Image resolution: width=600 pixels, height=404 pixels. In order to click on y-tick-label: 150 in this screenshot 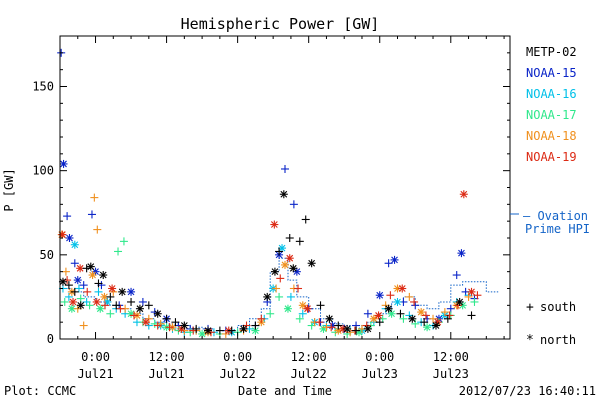, I will do `click(43, 87)`.